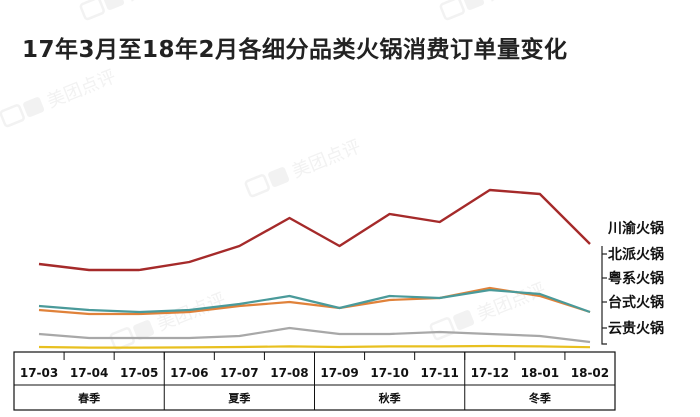 The image size is (700, 417). Describe the element at coordinates (540, 398) in the screenshot. I see `season-label: 冬季` at that location.